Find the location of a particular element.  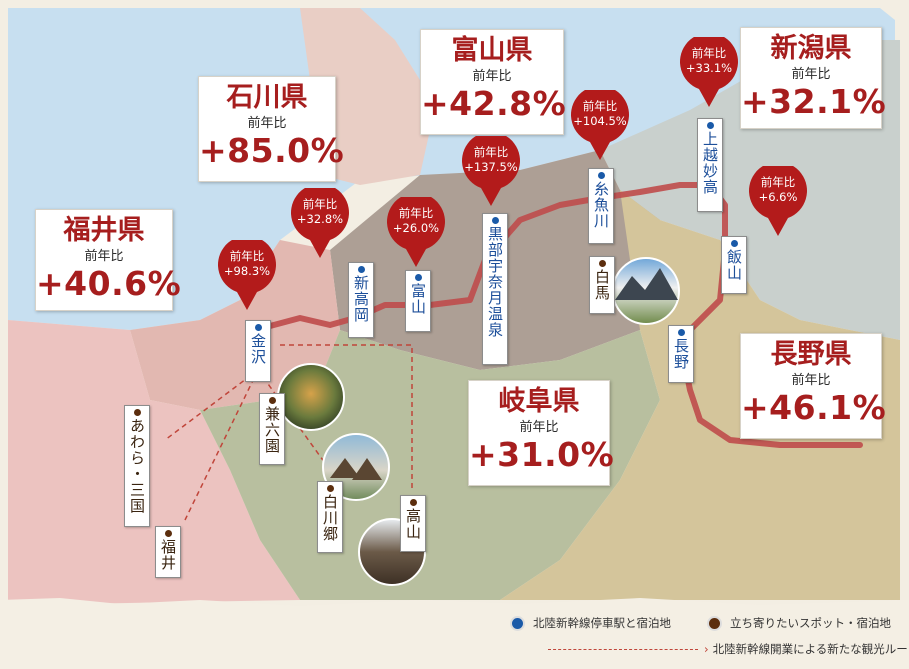

spot-awara: あわら・三国 is located at coordinates (137, 466).